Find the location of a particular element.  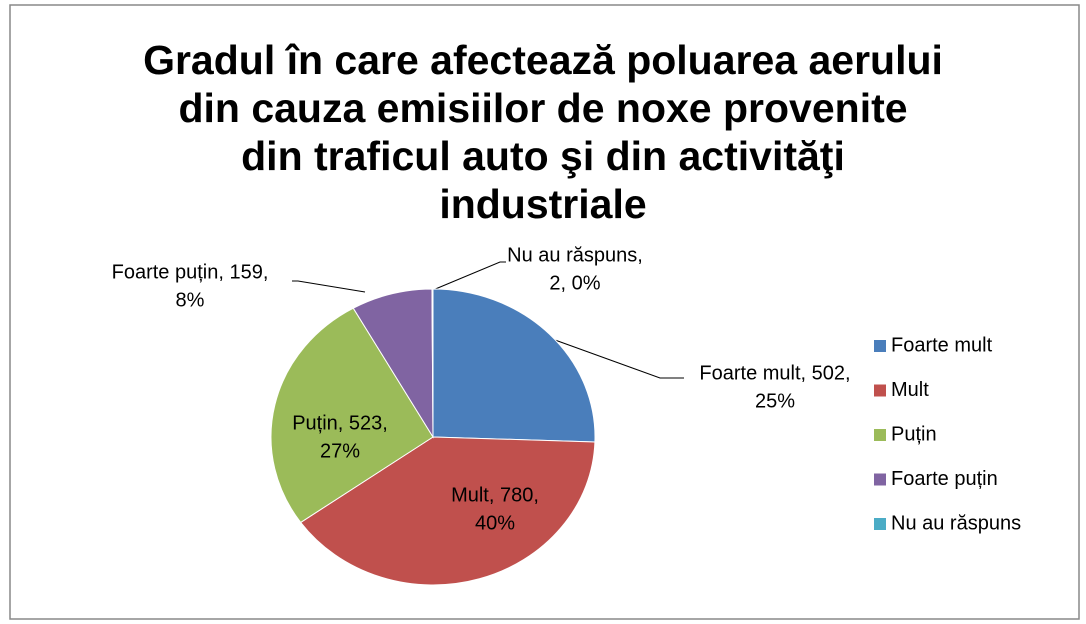

data-label: 2, 0% is located at coordinates (574, 283).